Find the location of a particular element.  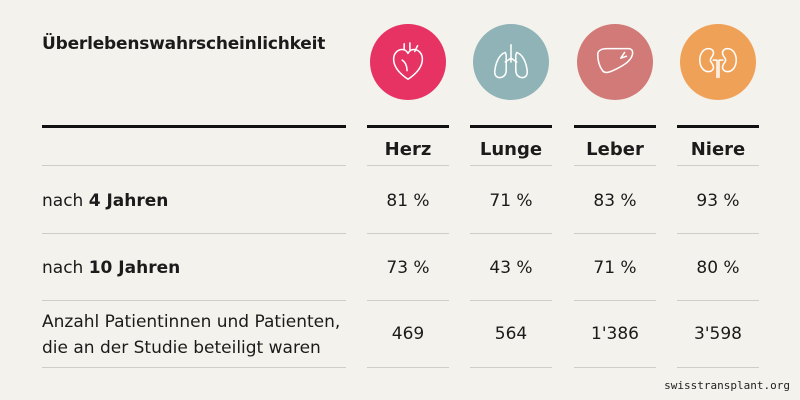

row-label-4-years: nach 4 Jahren is located at coordinates (105, 201).